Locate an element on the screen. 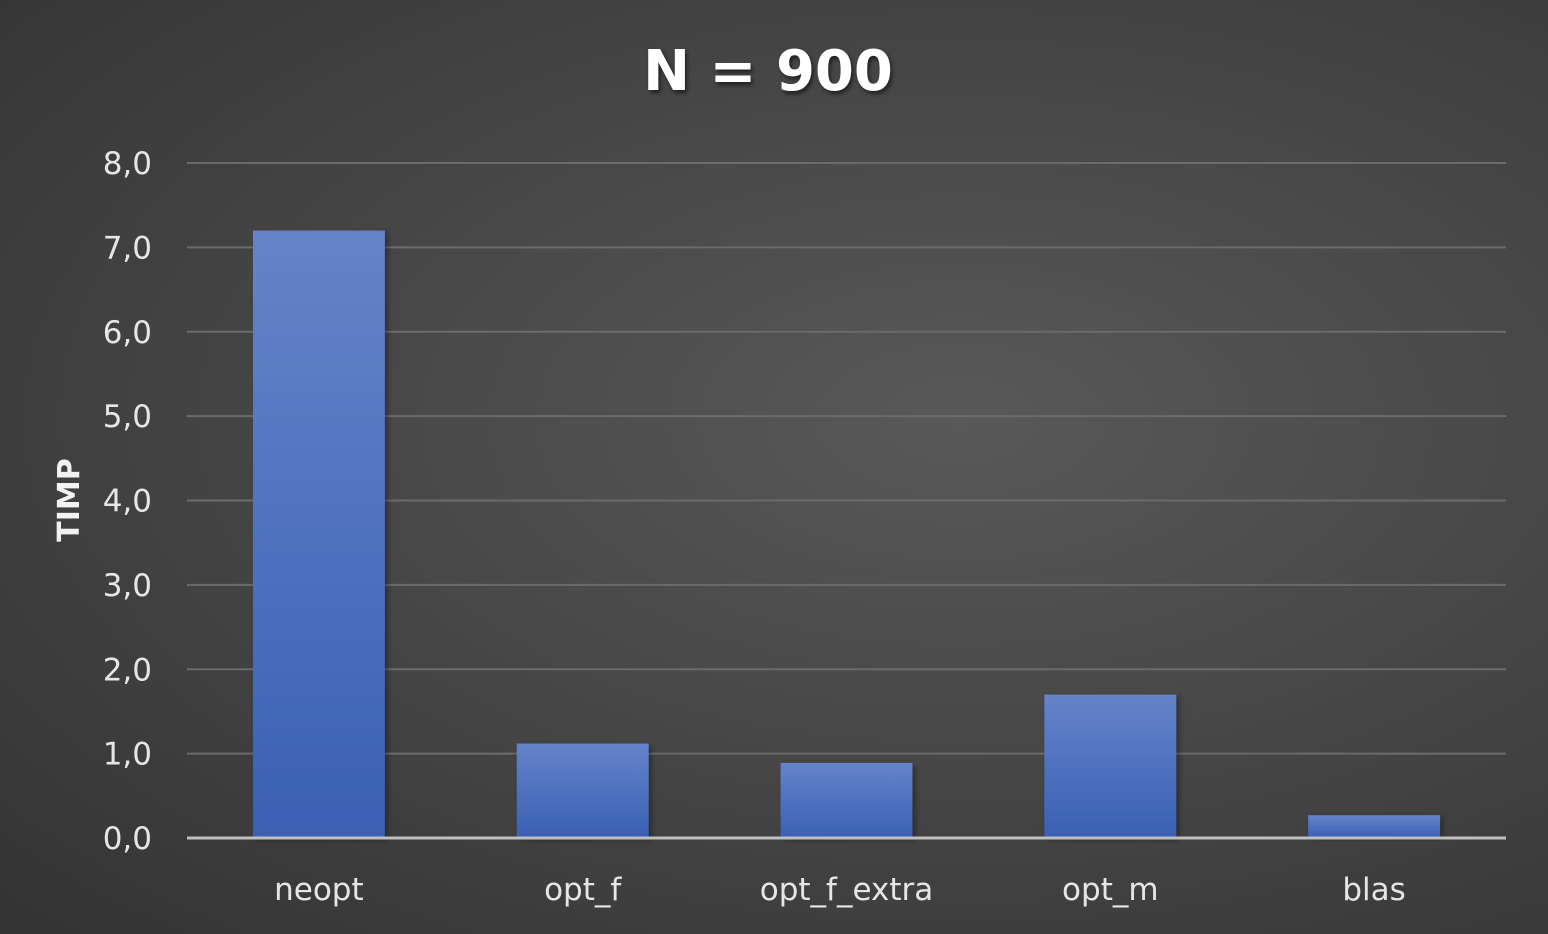 The height and width of the screenshot is (934, 1548). y-tick-label: 4,0 is located at coordinates (127, 502).